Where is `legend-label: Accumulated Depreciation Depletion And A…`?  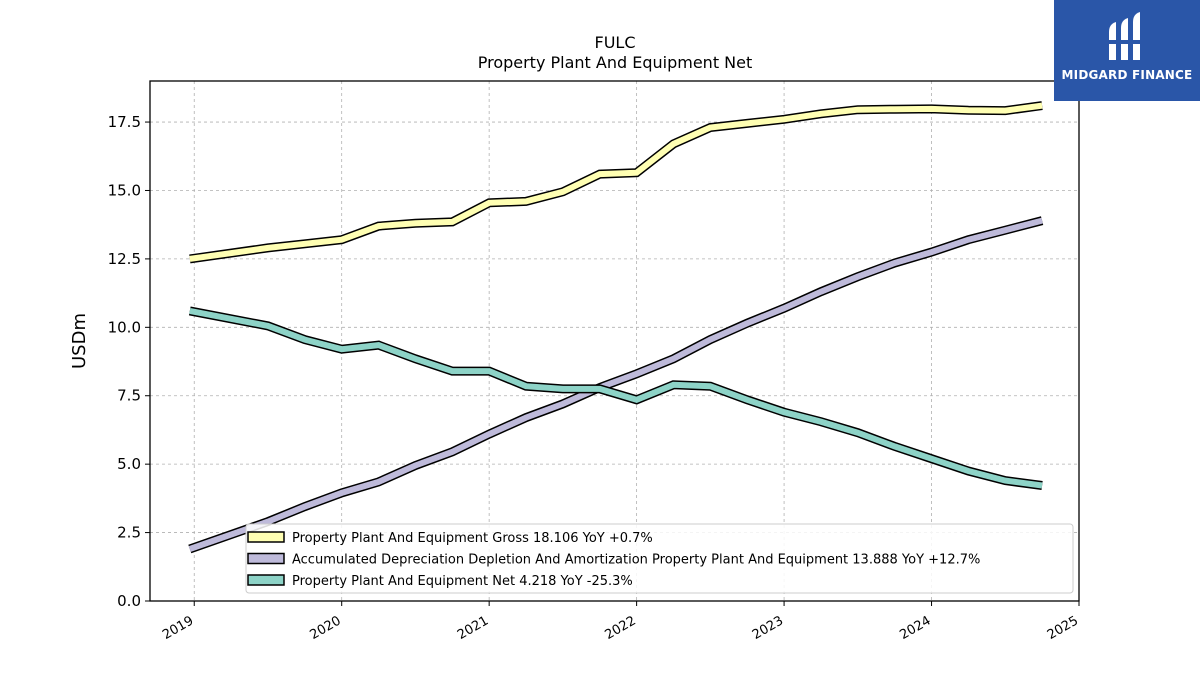 legend-label: Accumulated Depreciation Depletion And A… is located at coordinates (636, 560).